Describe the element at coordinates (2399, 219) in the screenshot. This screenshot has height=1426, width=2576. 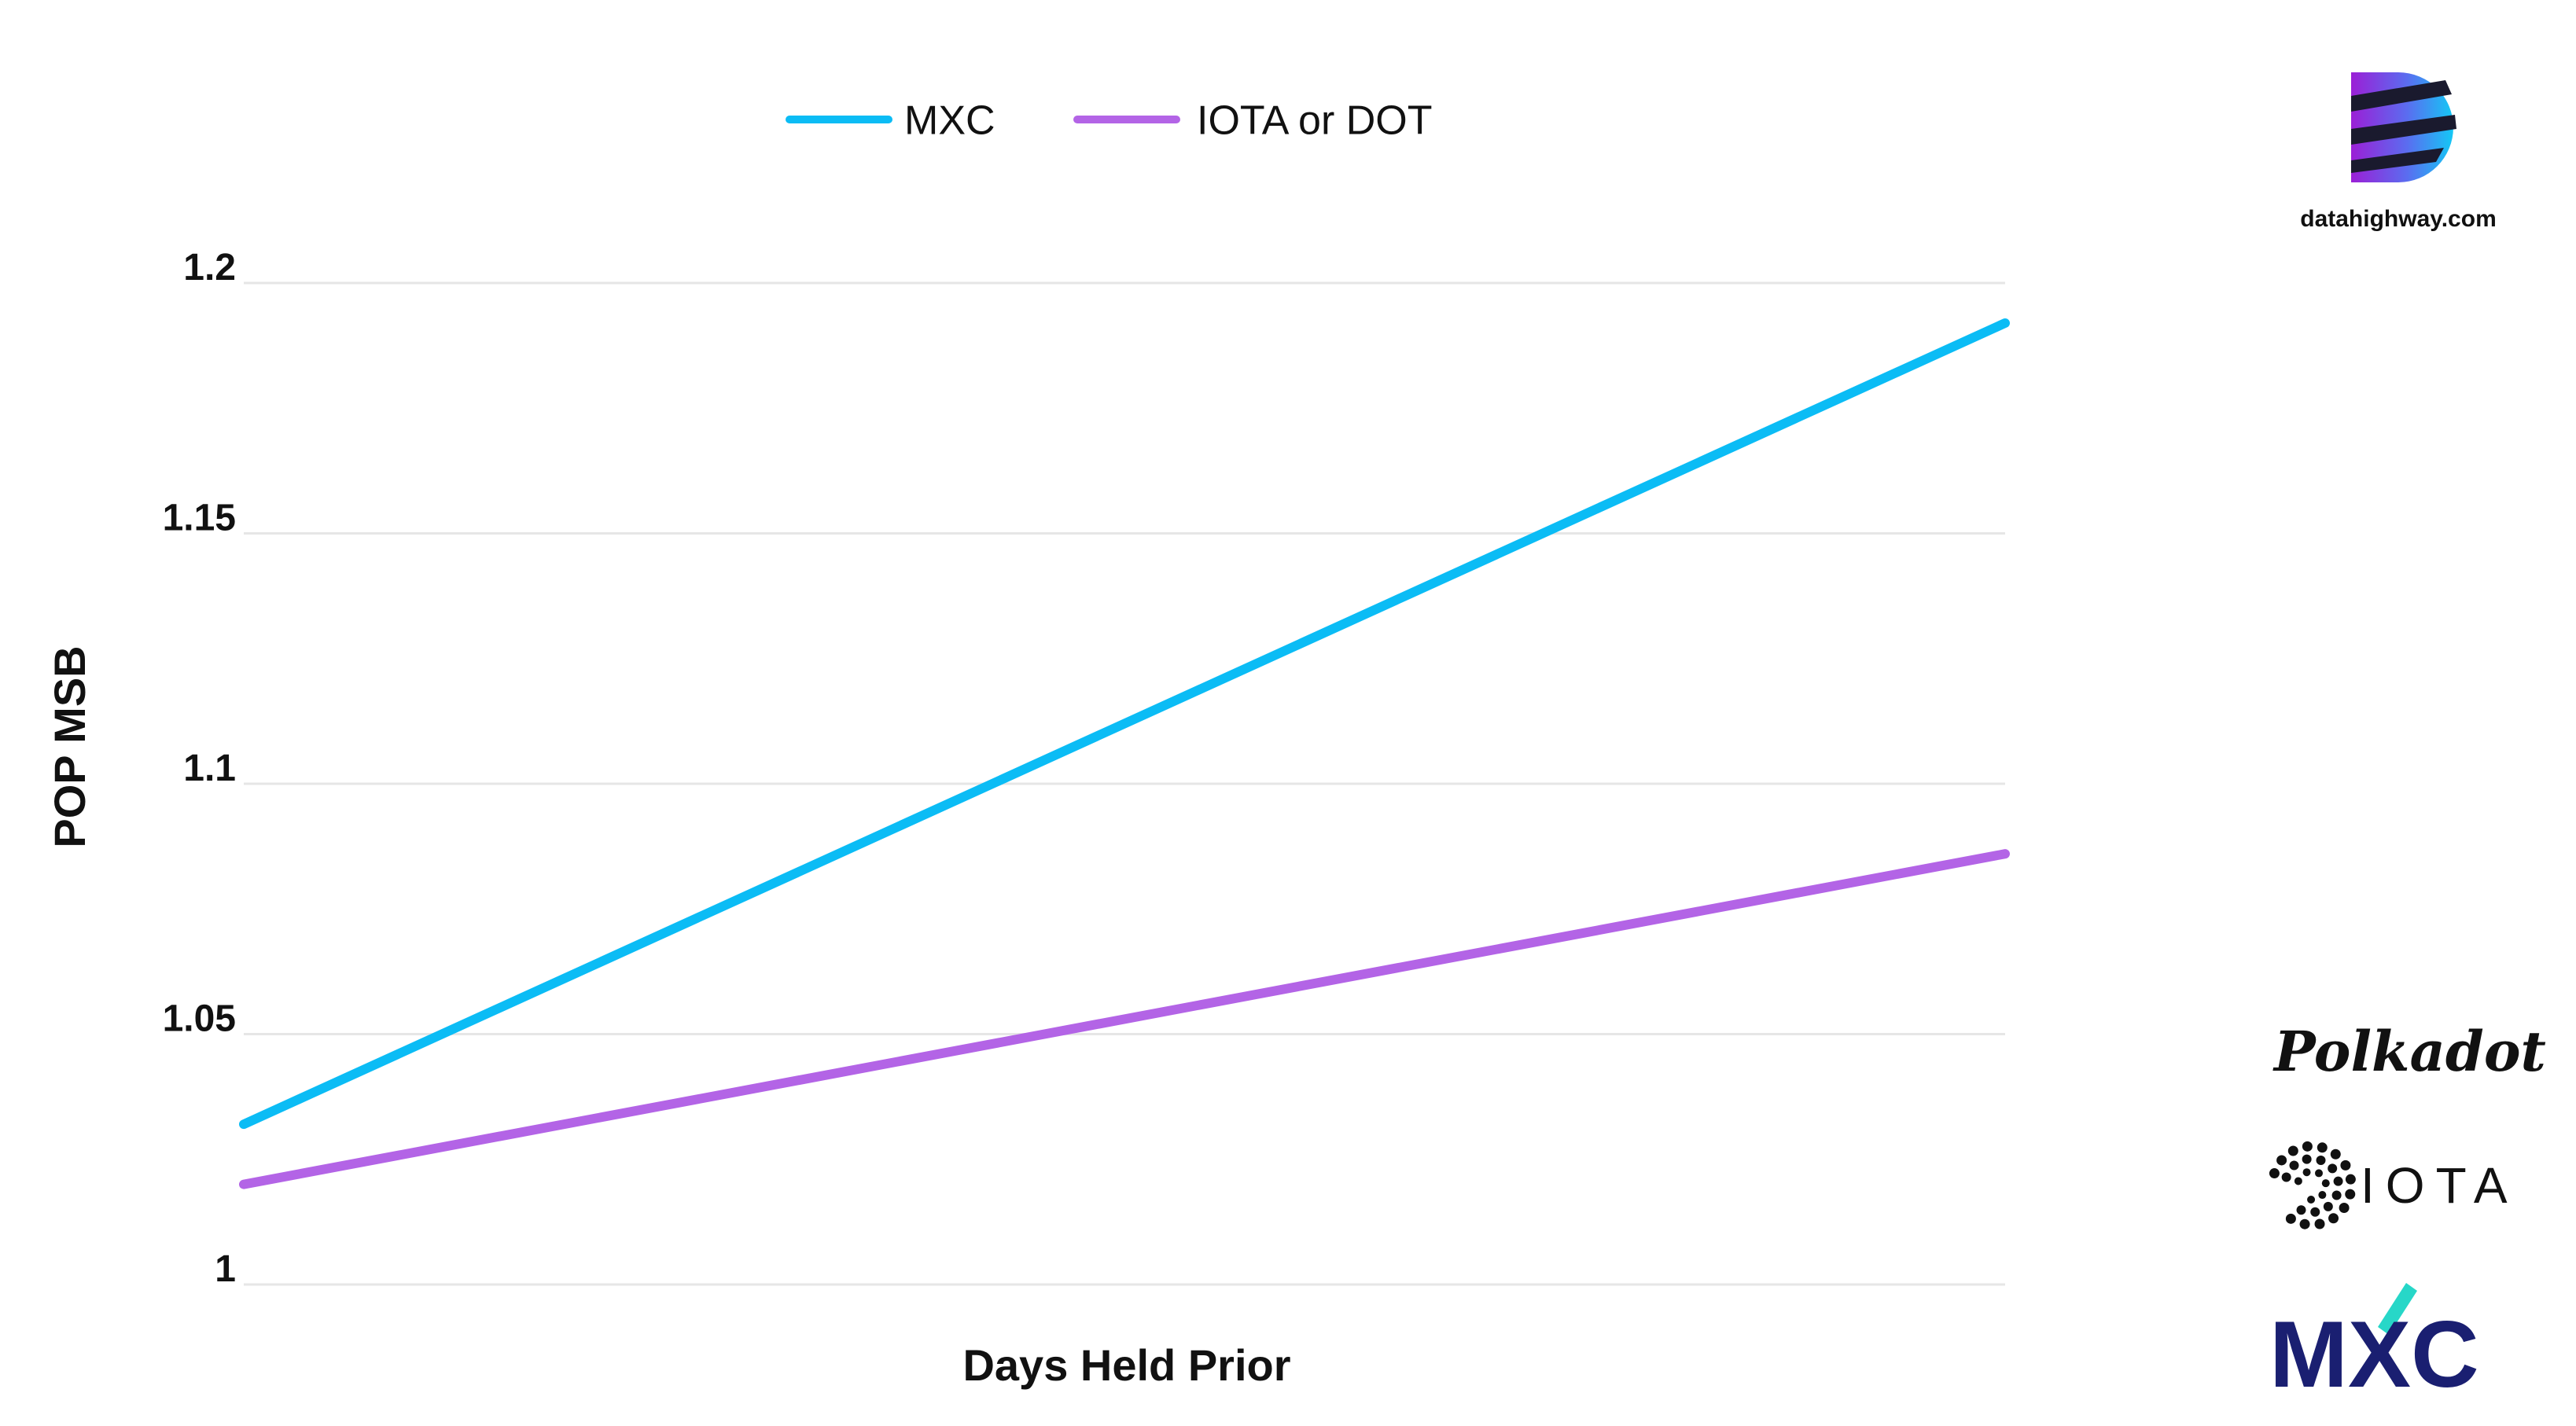
I see `brand-url: datahighway.com` at that location.